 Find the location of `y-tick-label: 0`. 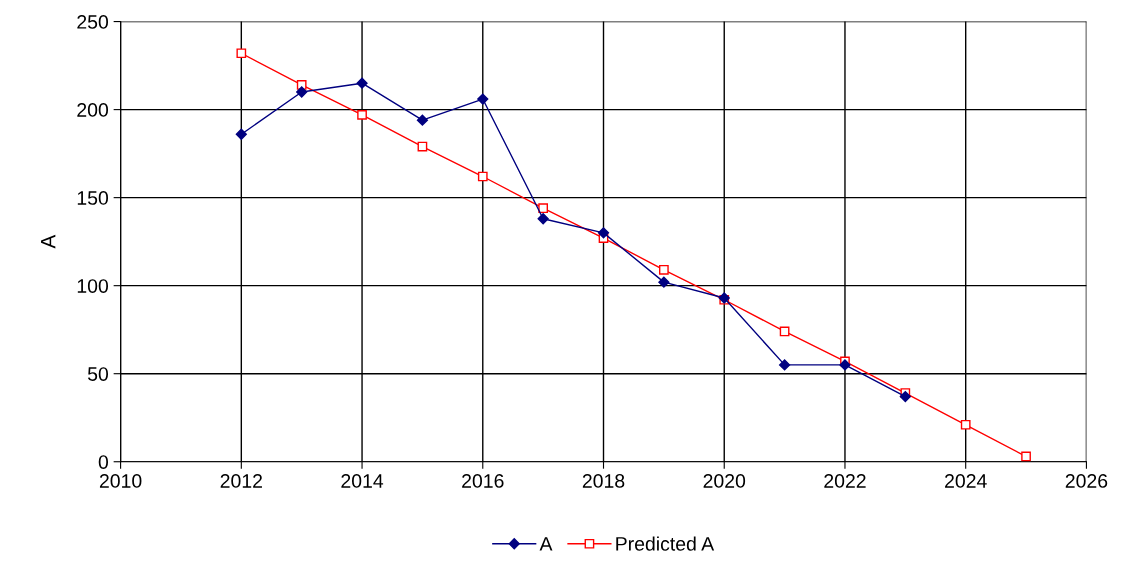

y-tick-label: 0 is located at coordinates (103, 462).